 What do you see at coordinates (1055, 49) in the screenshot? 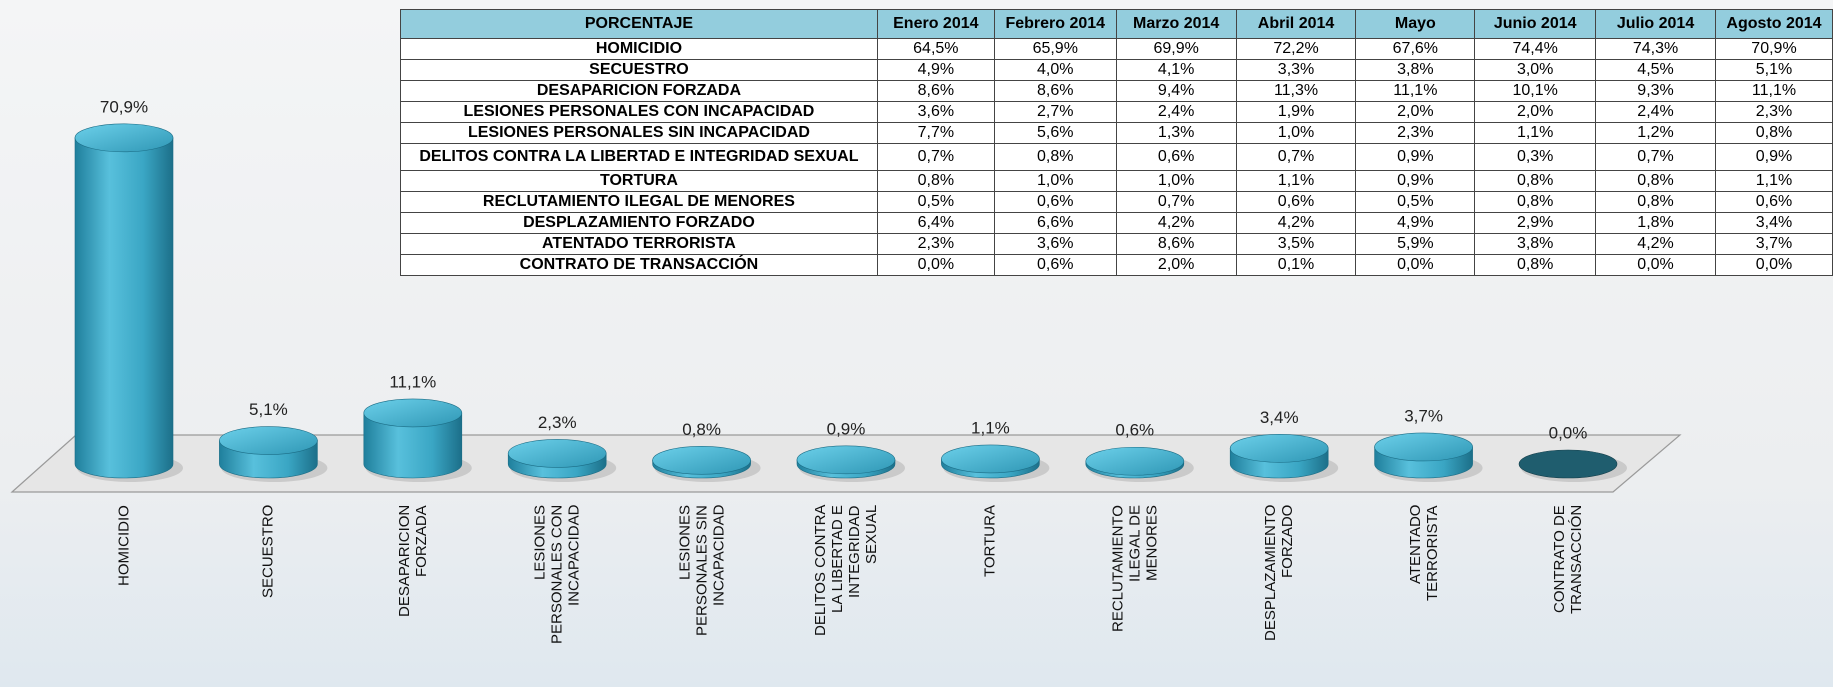
I see `table-cell: 65,9%` at bounding box center [1055, 49].